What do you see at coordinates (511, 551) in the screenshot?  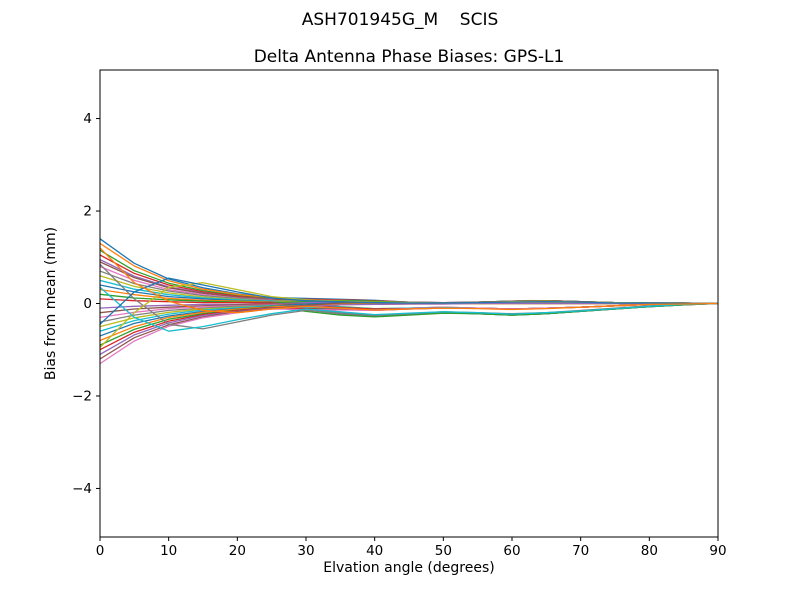 I see `x-tick-label: 60` at bounding box center [511, 551].